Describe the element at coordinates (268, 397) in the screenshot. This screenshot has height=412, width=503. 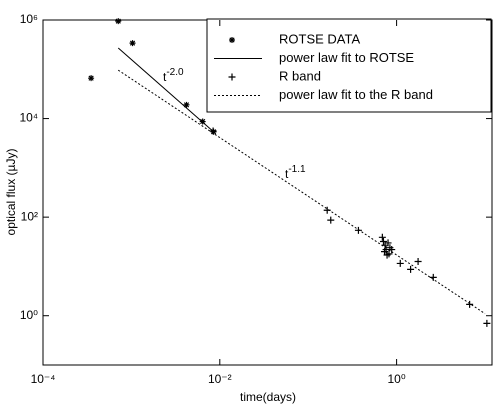
I see `x-axis-label: time(days)` at that location.